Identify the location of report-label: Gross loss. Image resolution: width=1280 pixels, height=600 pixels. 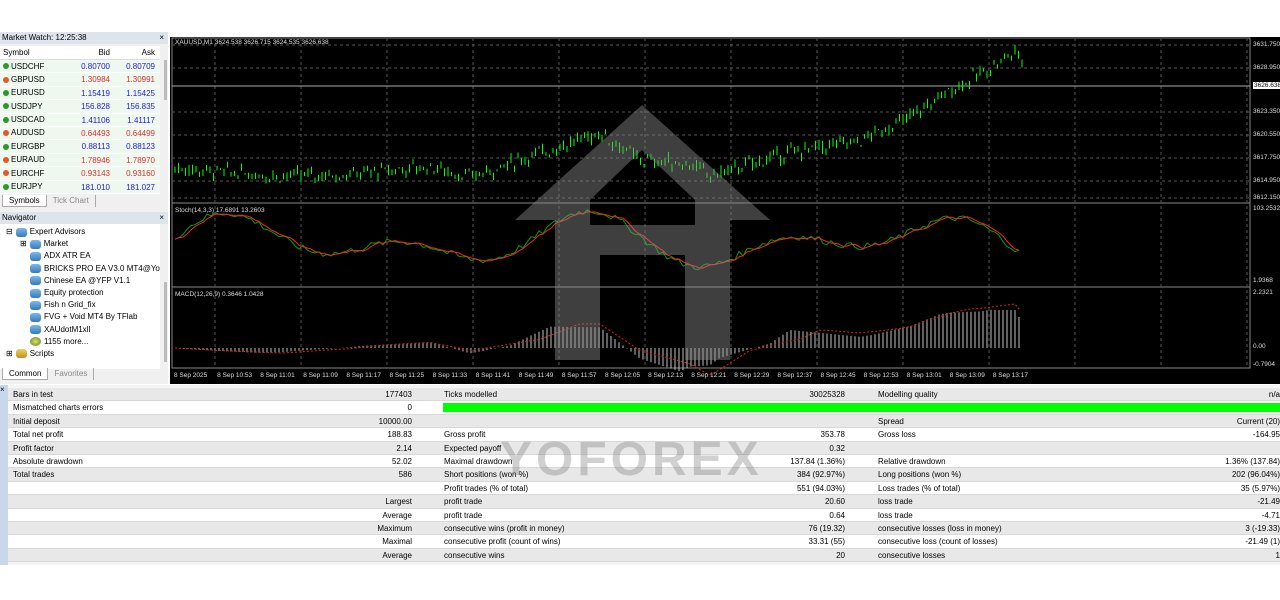
(897, 435).